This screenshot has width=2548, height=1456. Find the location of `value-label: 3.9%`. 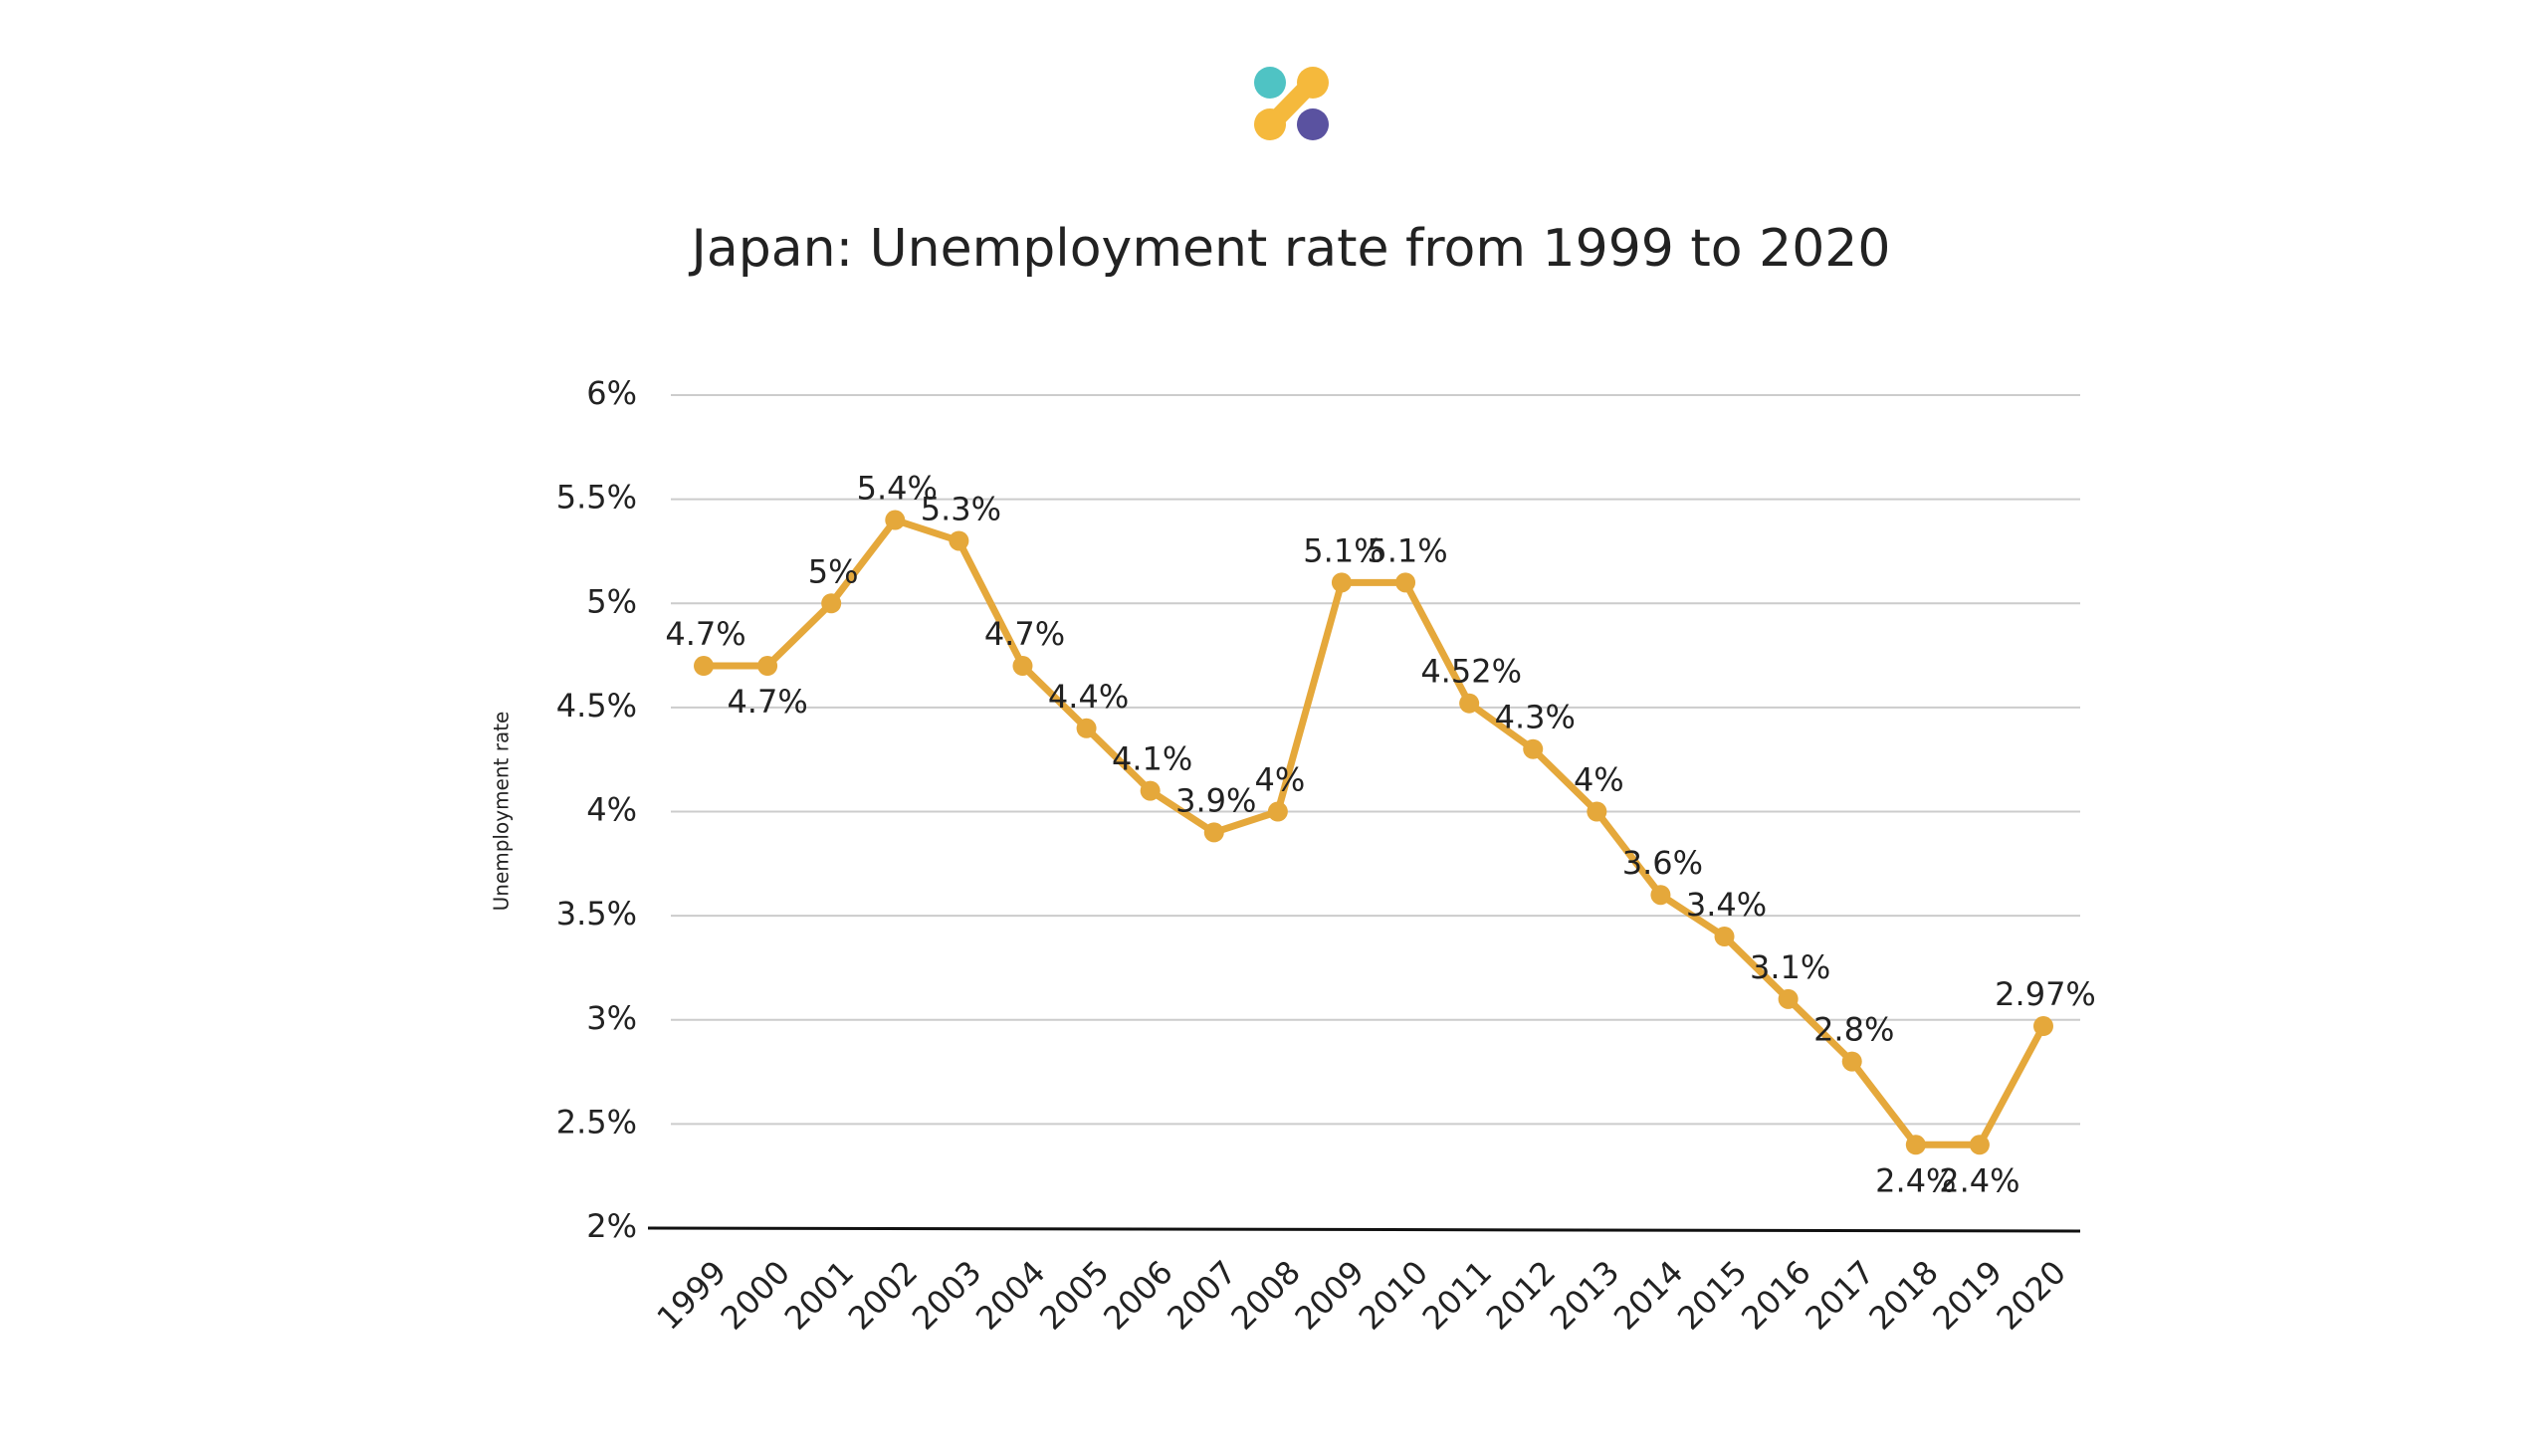

value-label: 3.9% is located at coordinates (1215, 800).